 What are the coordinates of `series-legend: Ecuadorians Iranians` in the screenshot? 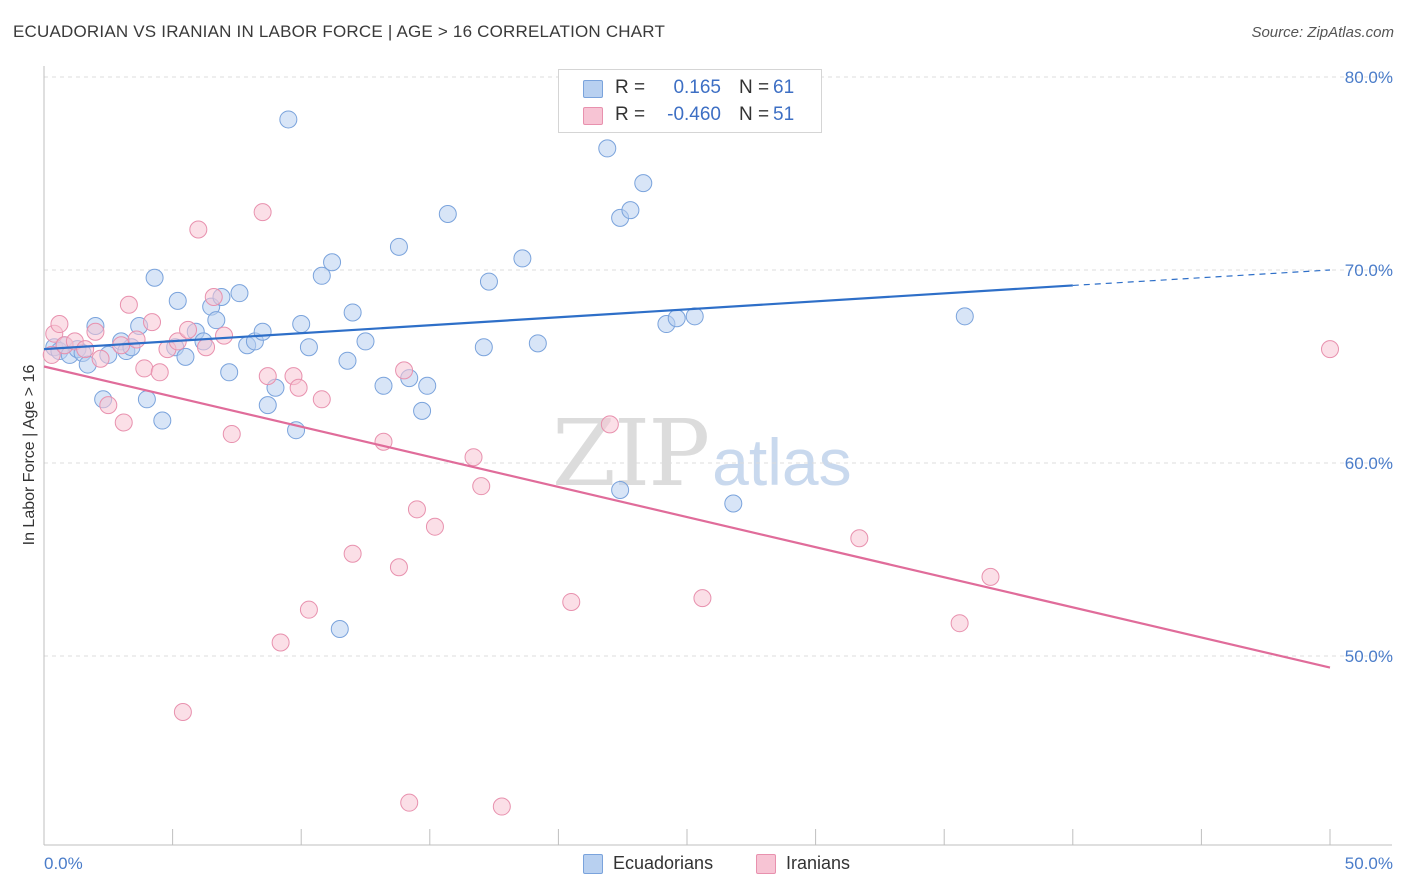 It's located at (703, 865).